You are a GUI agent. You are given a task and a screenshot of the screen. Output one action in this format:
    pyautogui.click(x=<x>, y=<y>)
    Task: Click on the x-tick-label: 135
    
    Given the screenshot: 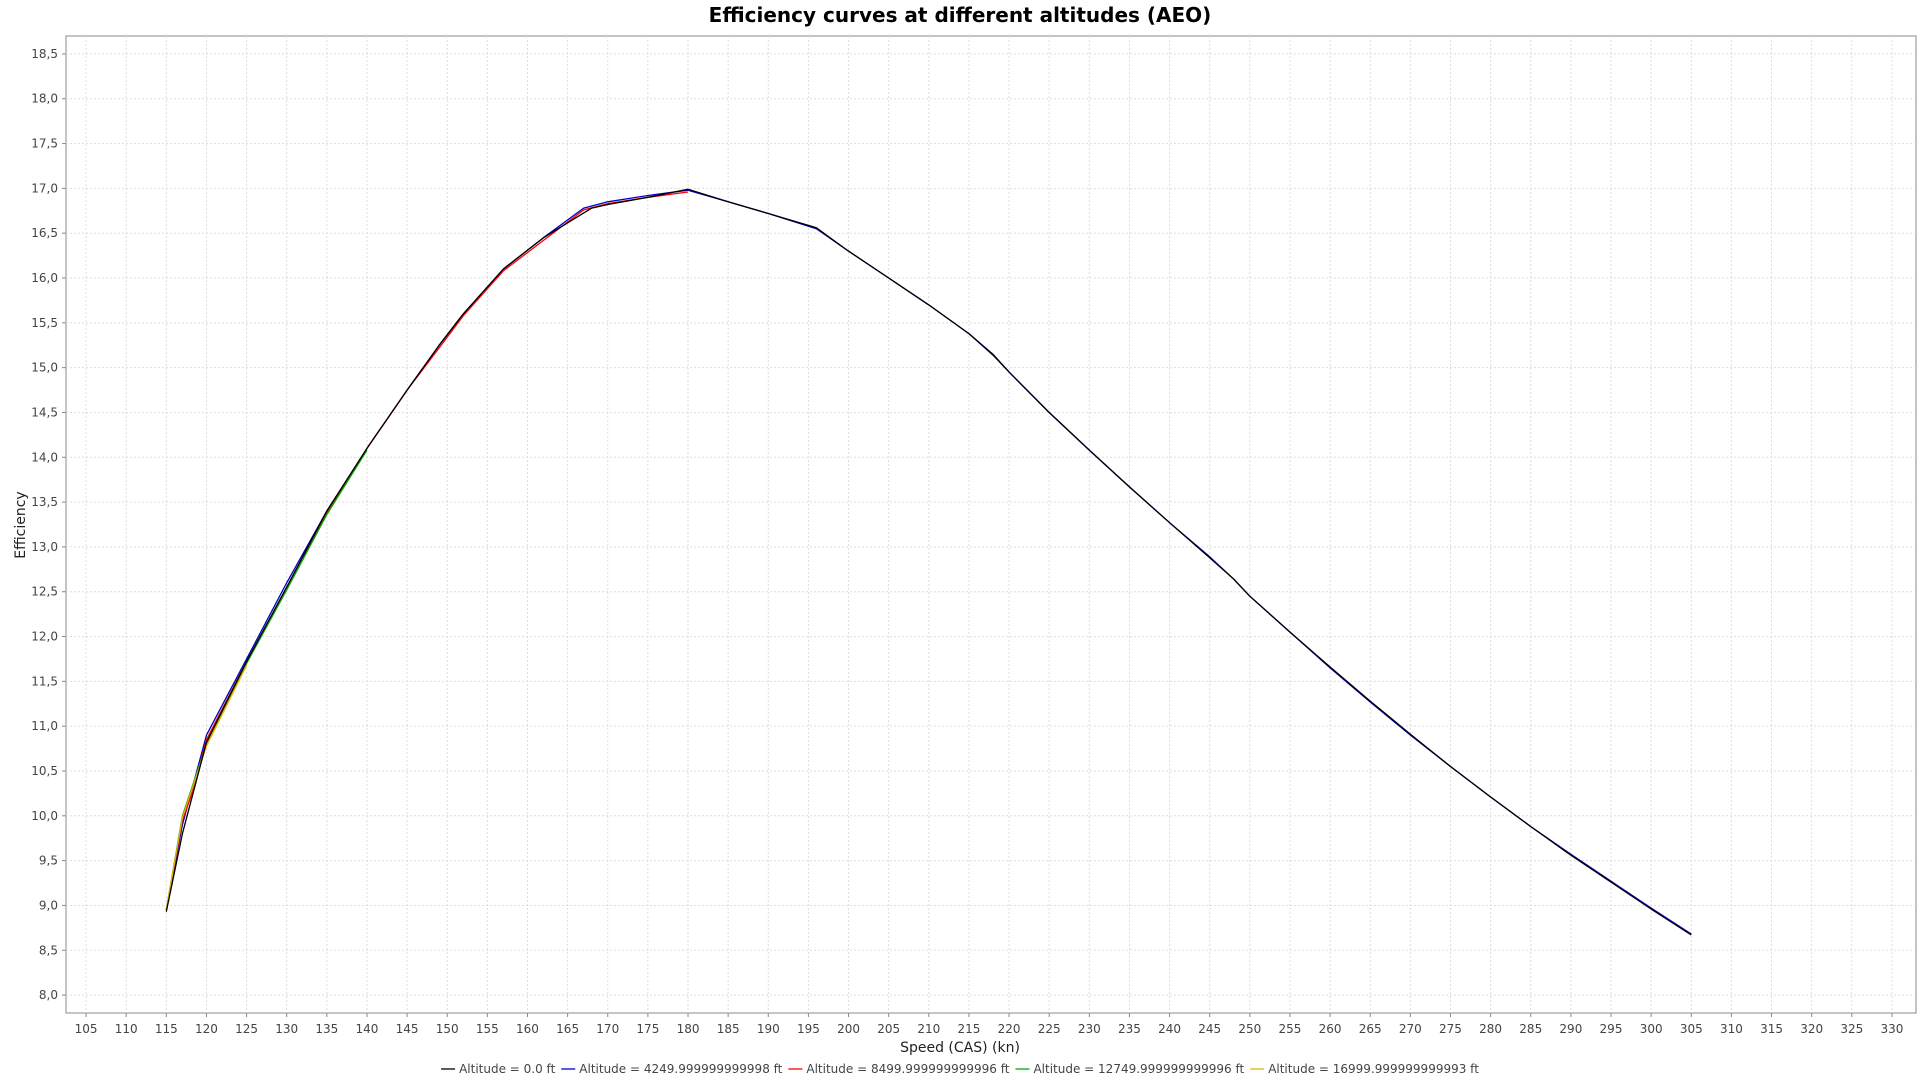 What is the action you would take?
    pyautogui.click(x=326, y=1029)
    